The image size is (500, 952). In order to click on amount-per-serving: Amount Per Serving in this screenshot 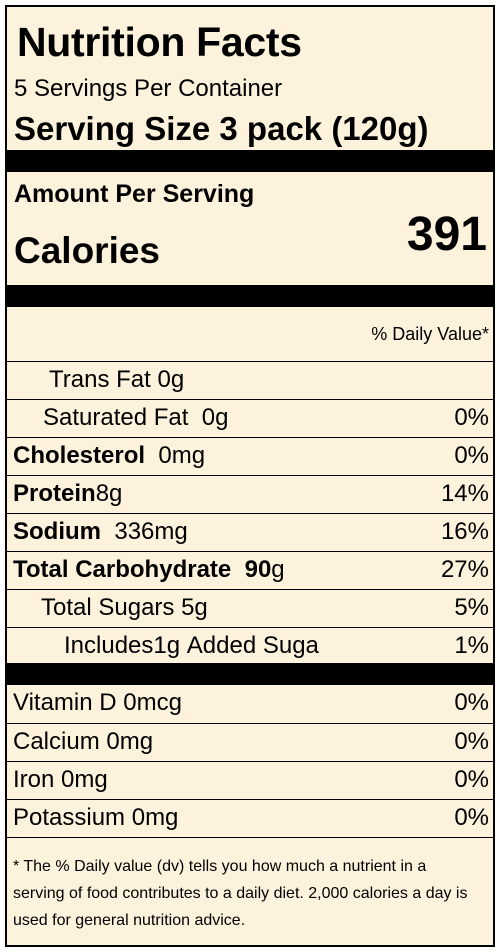, I will do `click(134, 194)`.